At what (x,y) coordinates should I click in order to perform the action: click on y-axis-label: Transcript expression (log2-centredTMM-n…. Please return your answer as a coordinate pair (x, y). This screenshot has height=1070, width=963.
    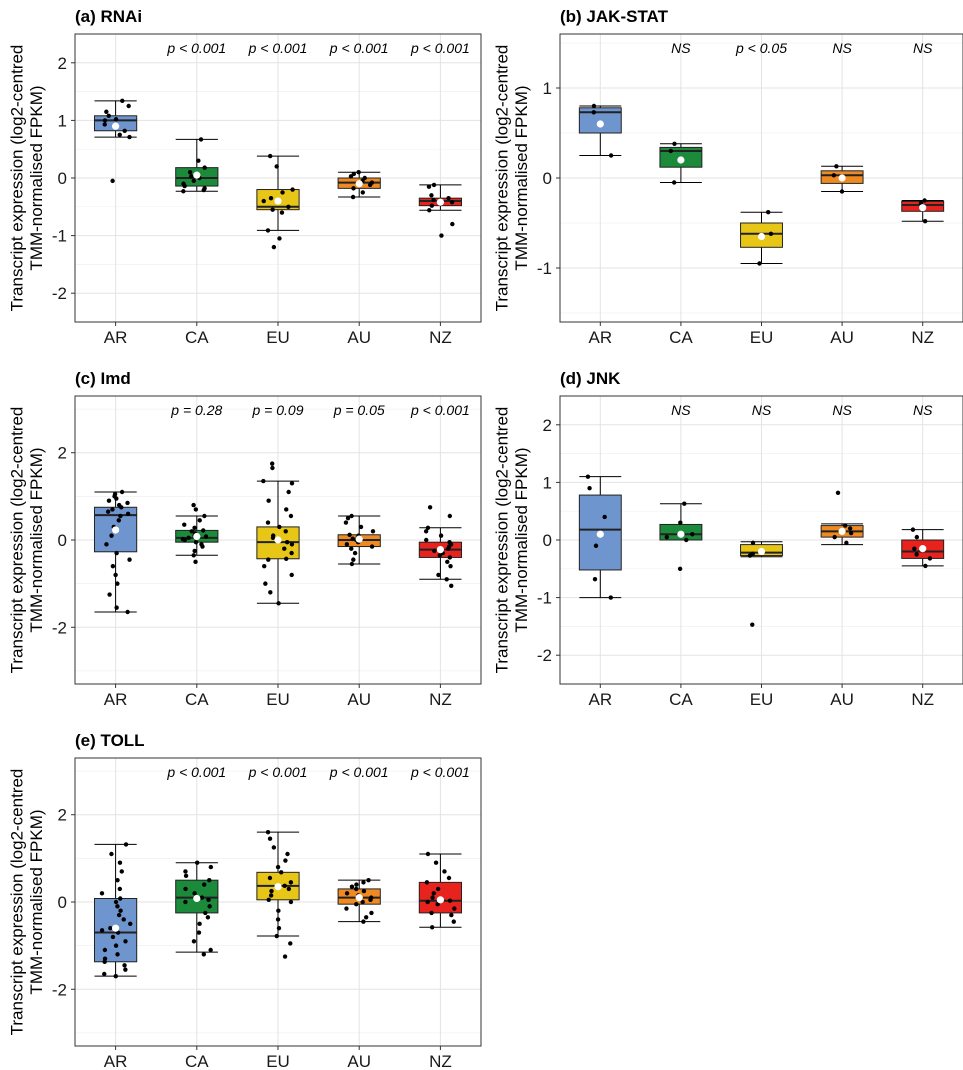
    Looking at the image, I should click on (511, 540).